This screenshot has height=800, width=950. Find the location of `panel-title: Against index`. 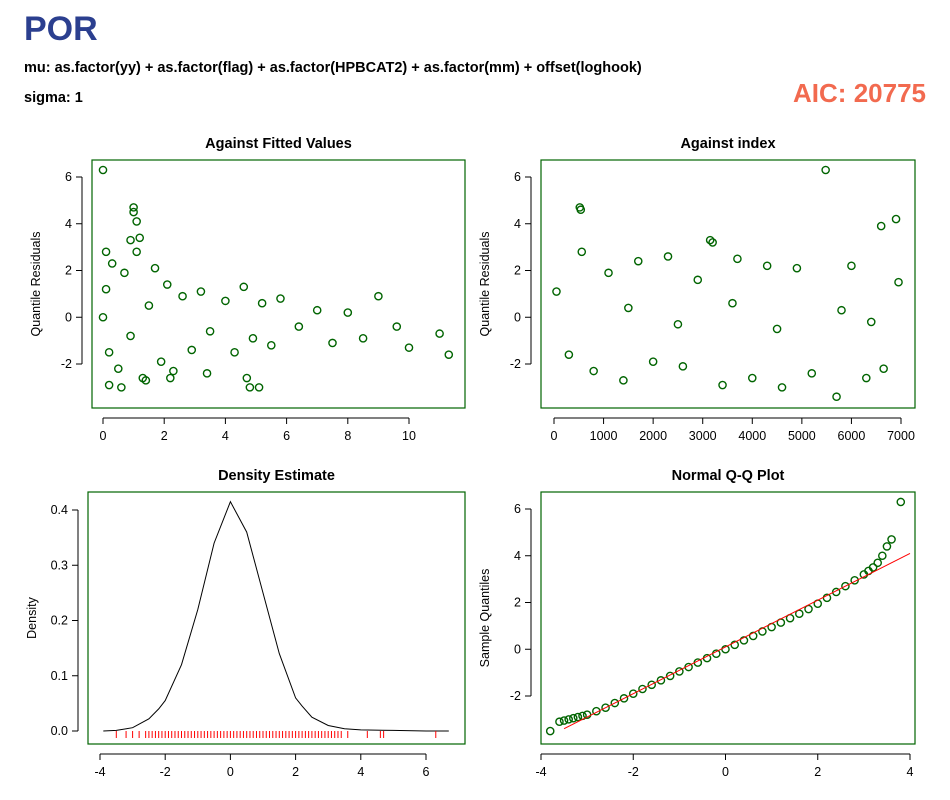

panel-title: Against index is located at coordinates (727, 144).